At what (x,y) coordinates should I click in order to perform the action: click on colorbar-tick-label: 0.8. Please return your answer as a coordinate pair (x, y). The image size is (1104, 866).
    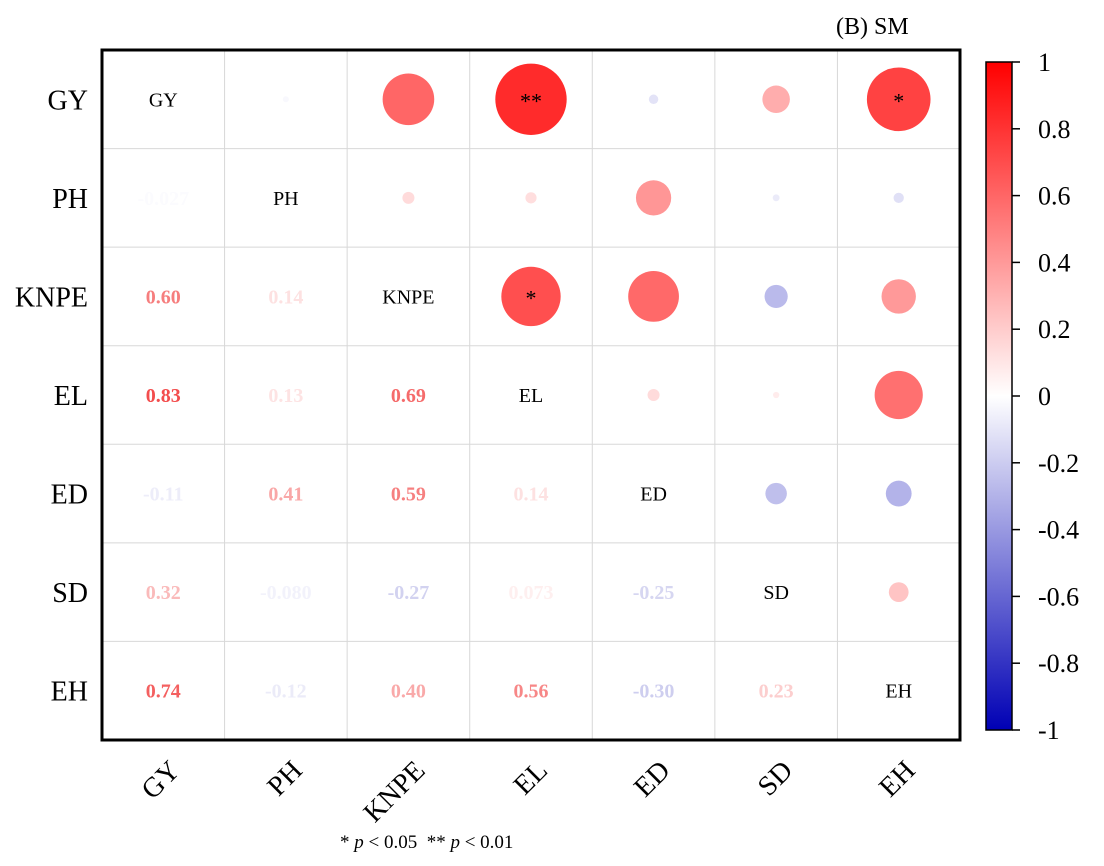
    Looking at the image, I should click on (1054, 129).